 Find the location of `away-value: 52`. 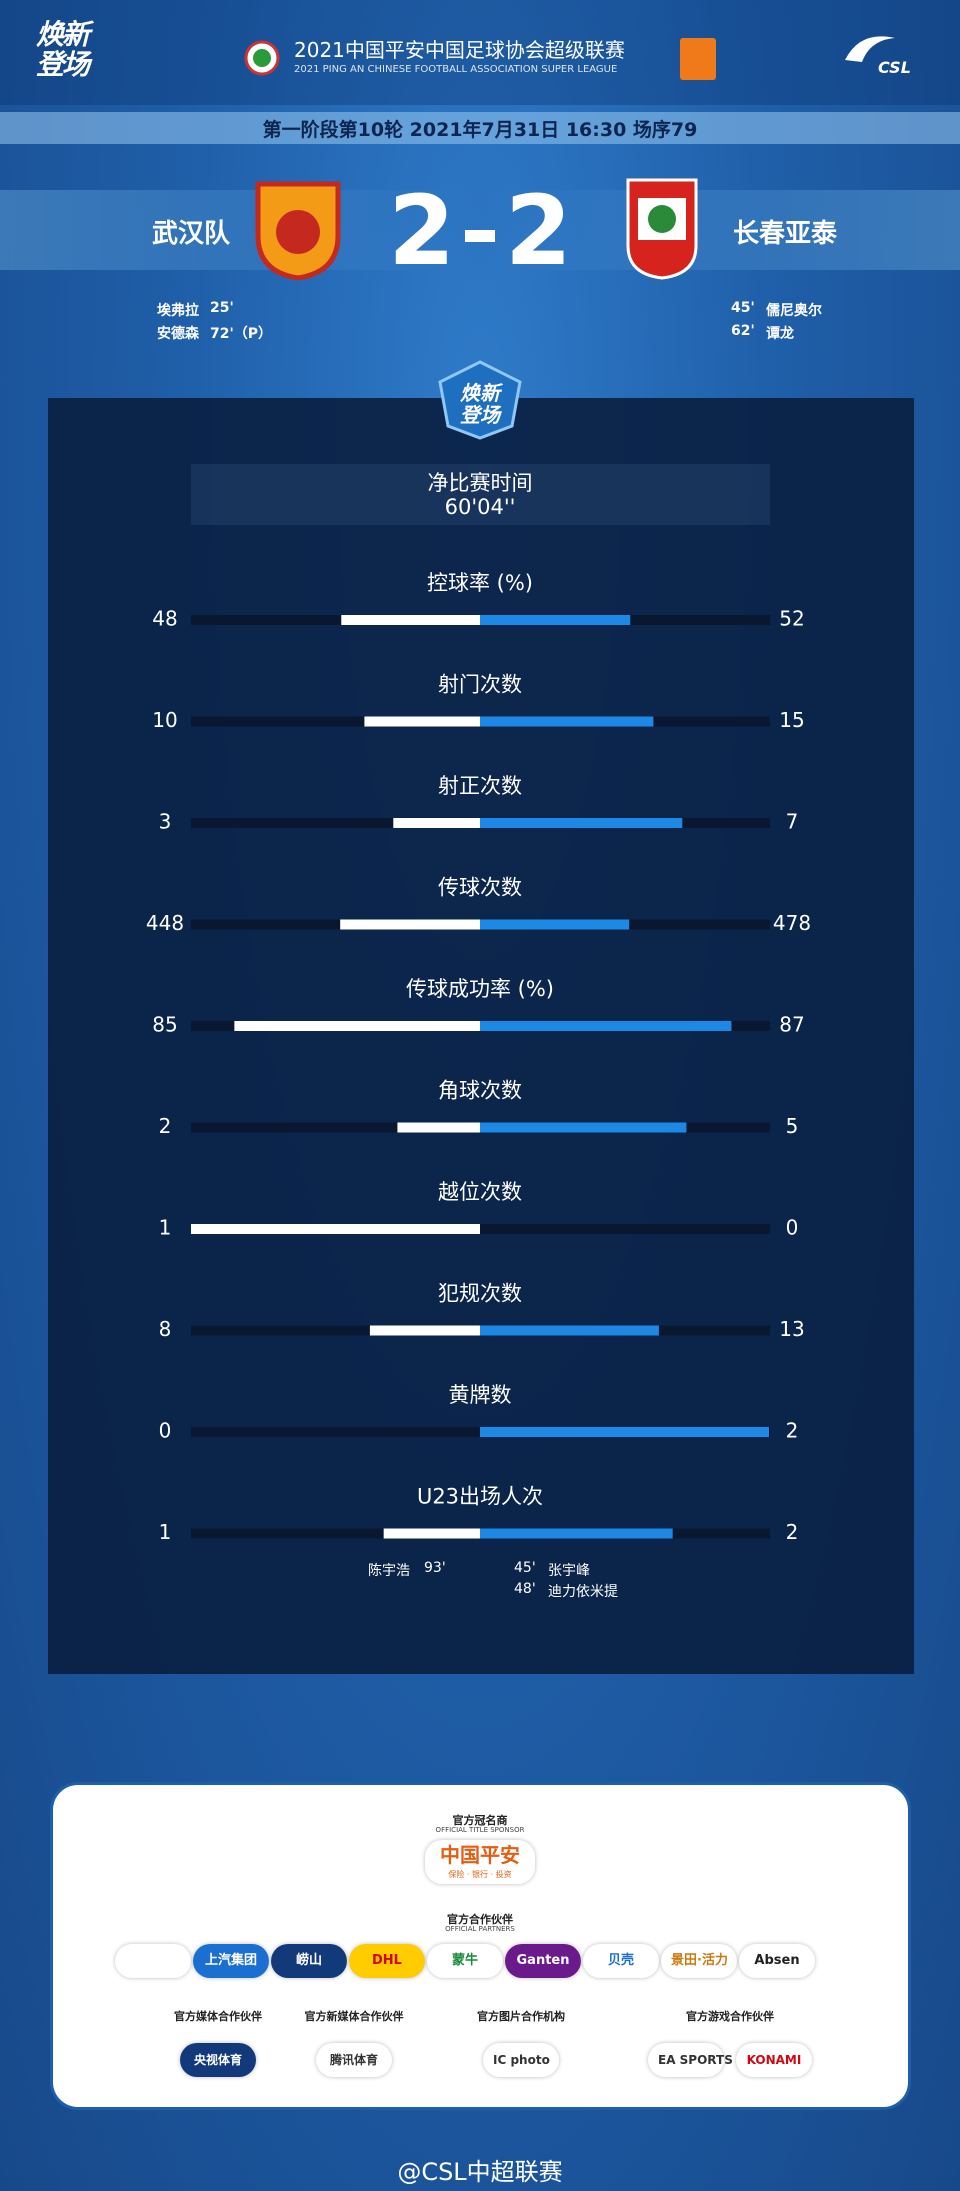

away-value: 52 is located at coordinates (791, 619).